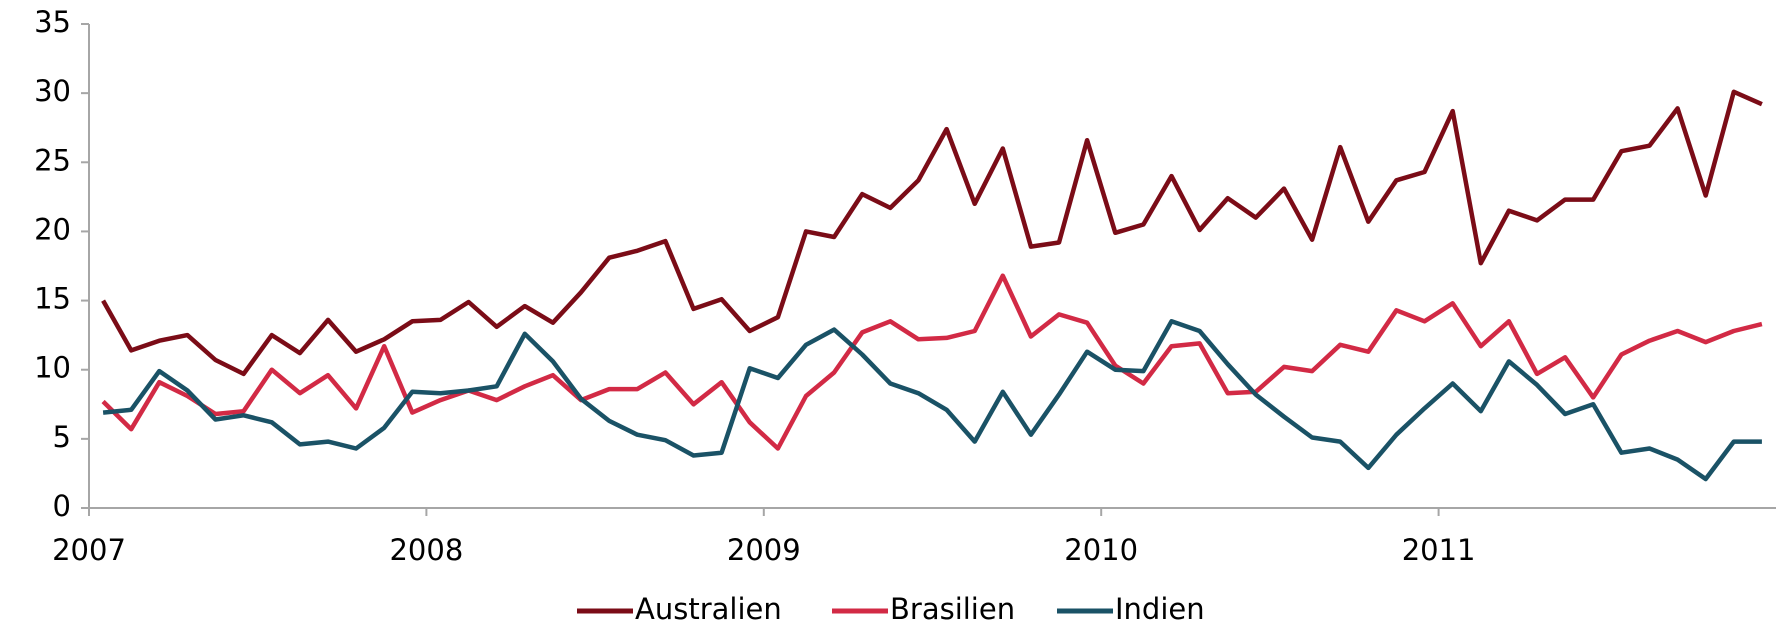  I want to click on y-tick-label: 25, so click(52, 160).